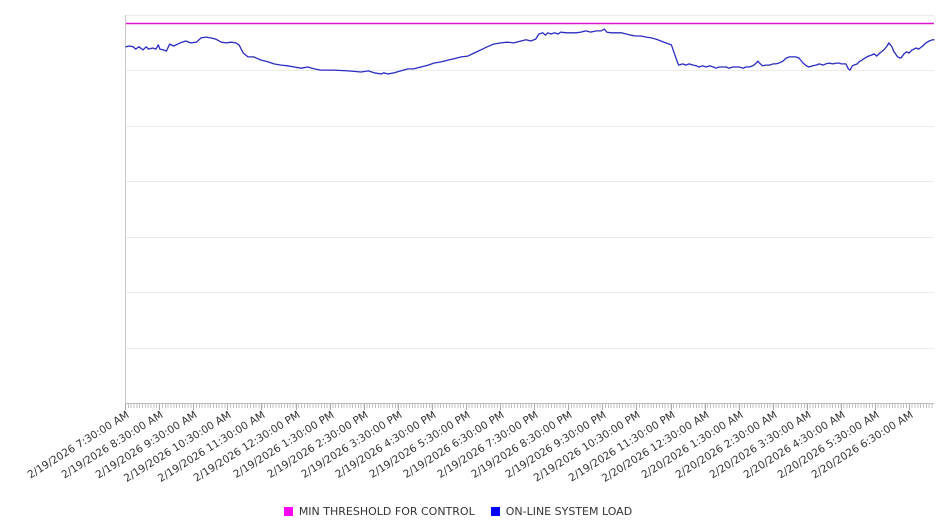 The image size is (946, 526). I want to click on x-axis-label: 2/19/2026 9:30:00 AM, so click(146, 445).